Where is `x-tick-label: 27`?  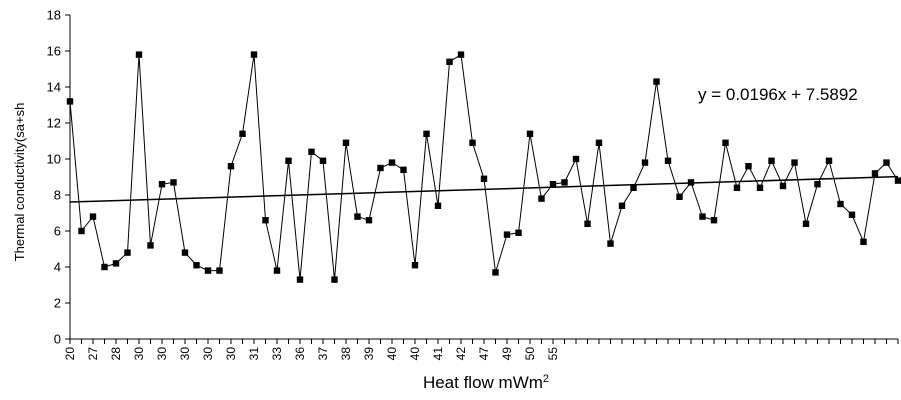
x-tick-label: 27 is located at coordinates (93, 354).